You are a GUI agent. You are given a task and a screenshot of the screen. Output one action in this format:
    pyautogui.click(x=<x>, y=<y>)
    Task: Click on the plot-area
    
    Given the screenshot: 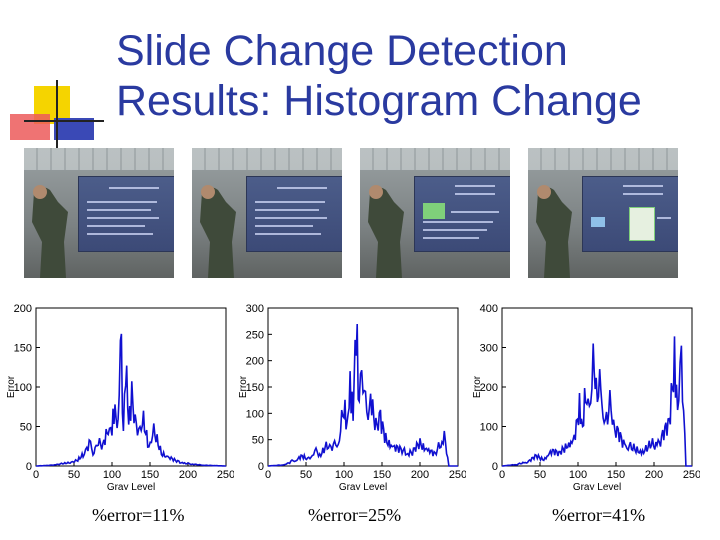 What is the action you would take?
    pyautogui.click(x=597, y=387)
    